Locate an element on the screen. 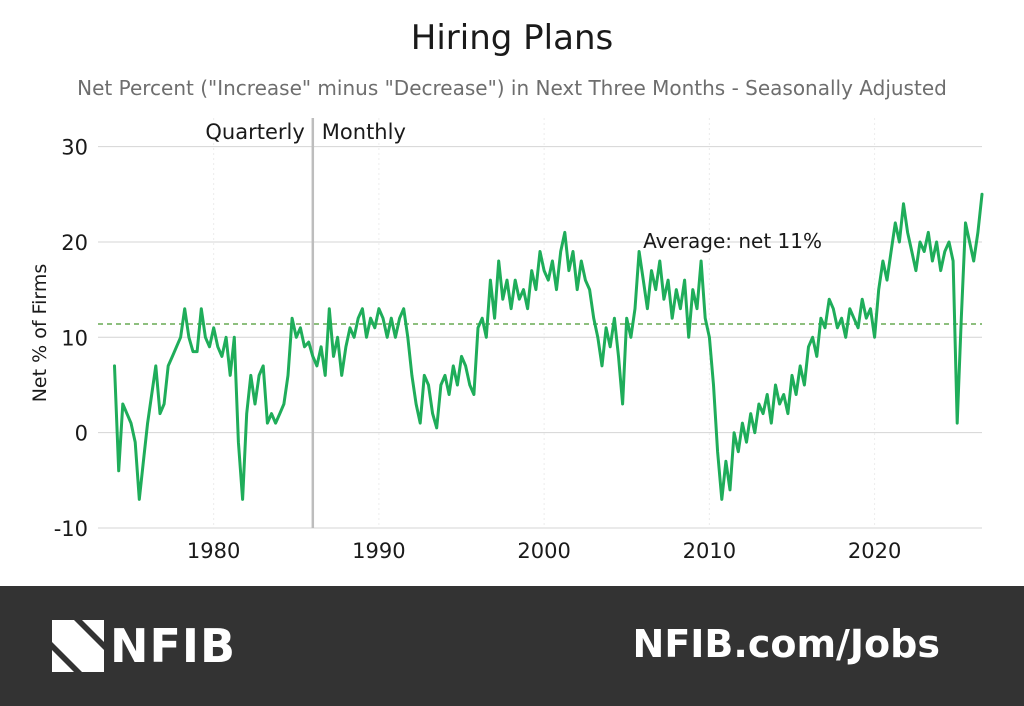 The height and width of the screenshot is (706, 1024). nfib-mark-icon is located at coordinates (78, 646).